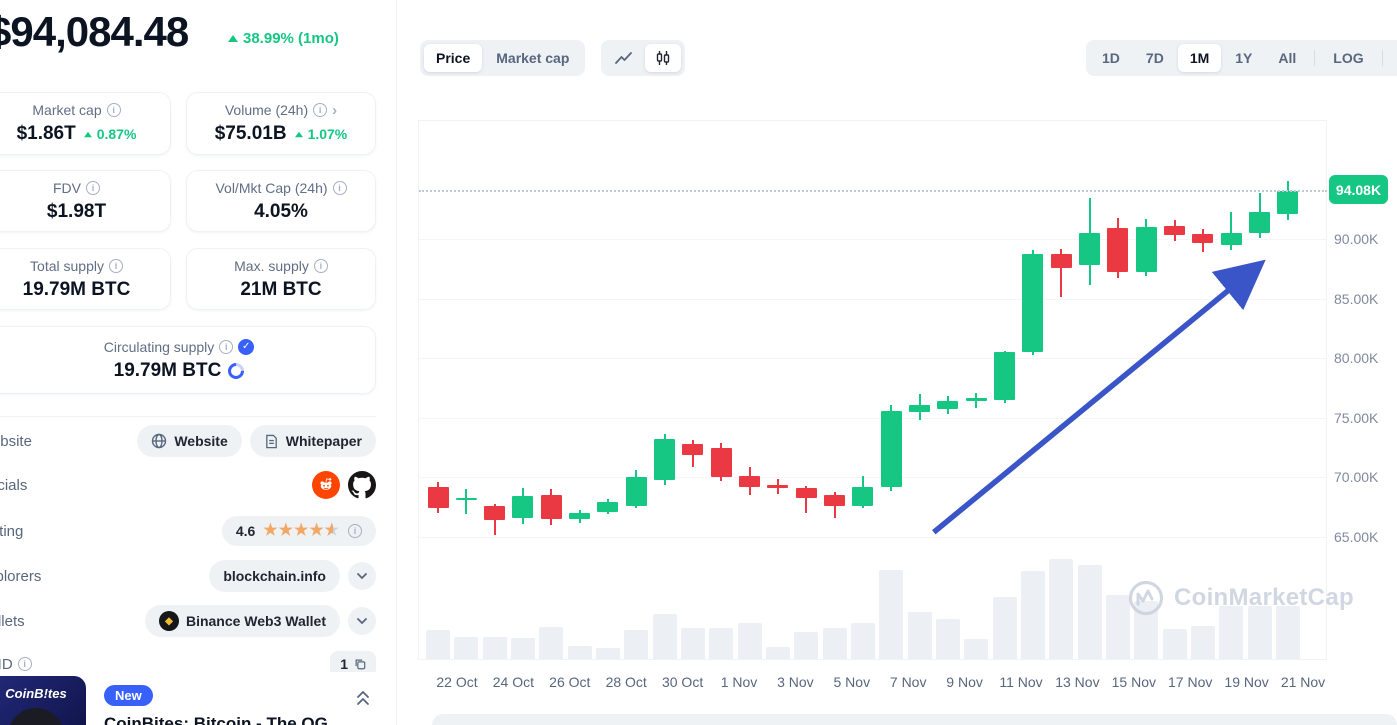 This screenshot has height=725, width=1397. What do you see at coordinates (271, 187) in the screenshot?
I see `vol-mkt-cap-label: Vol/Mkt Cap (24h)` at bounding box center [271, 187].